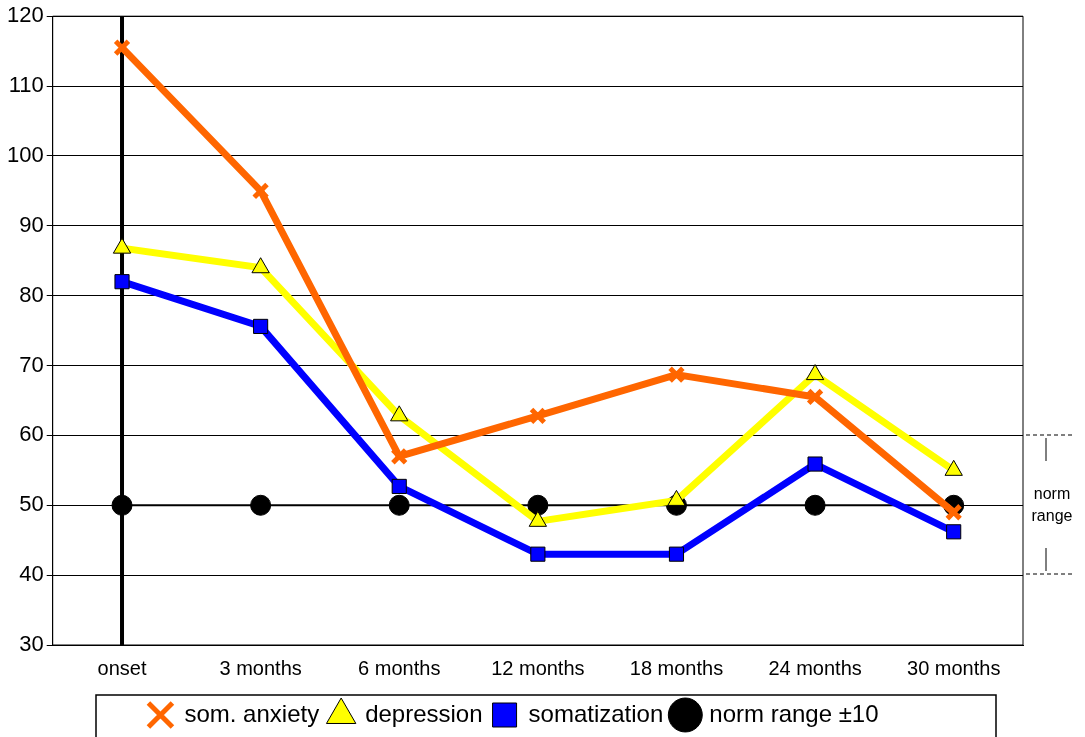 This screenshot has height=737, width=1085. What do you see at coordinates (424, 713) in the screenshot?
I see `legend-label: depression` at bounding box center [424, 713].